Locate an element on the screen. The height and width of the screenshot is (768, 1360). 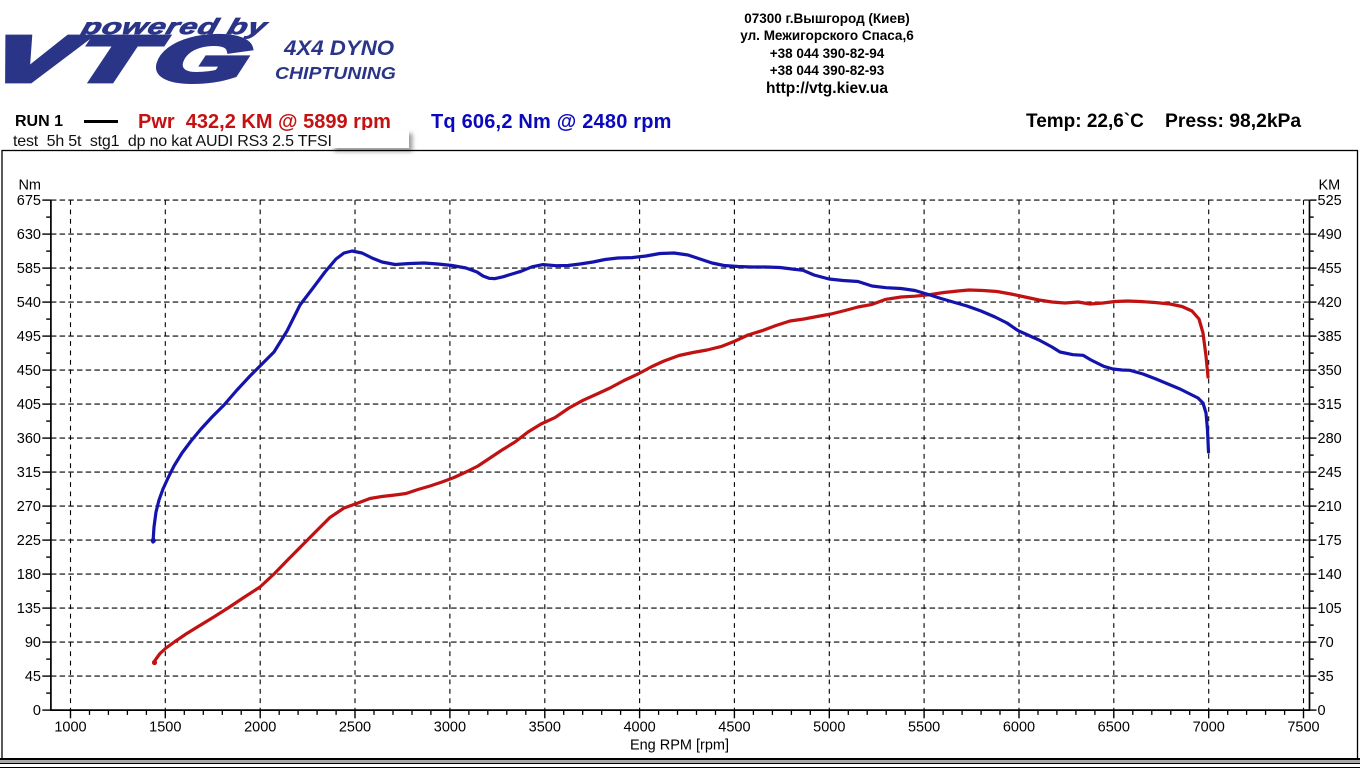
svg-text: 350 is located at coordinates (1330, 371).